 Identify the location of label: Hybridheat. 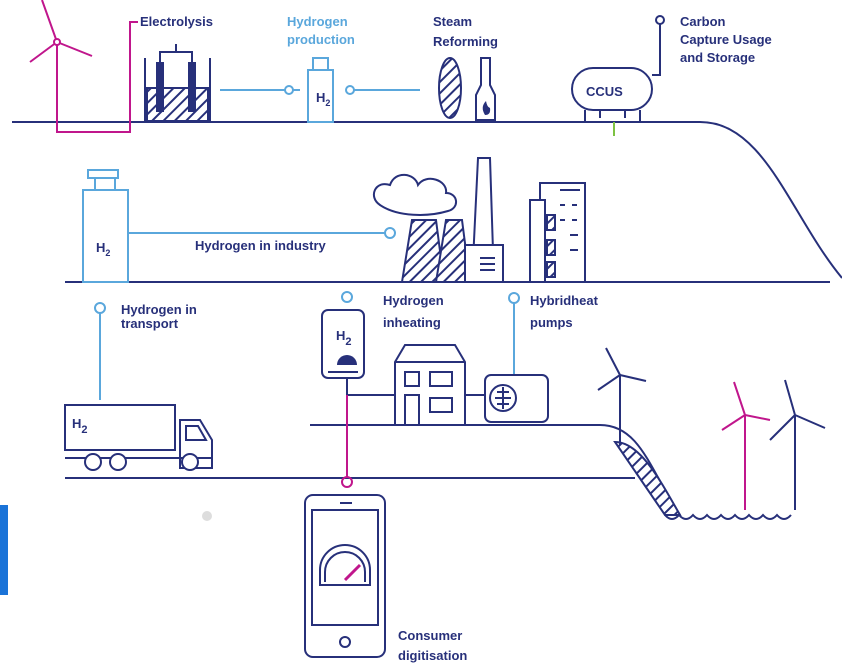
(564, 300).